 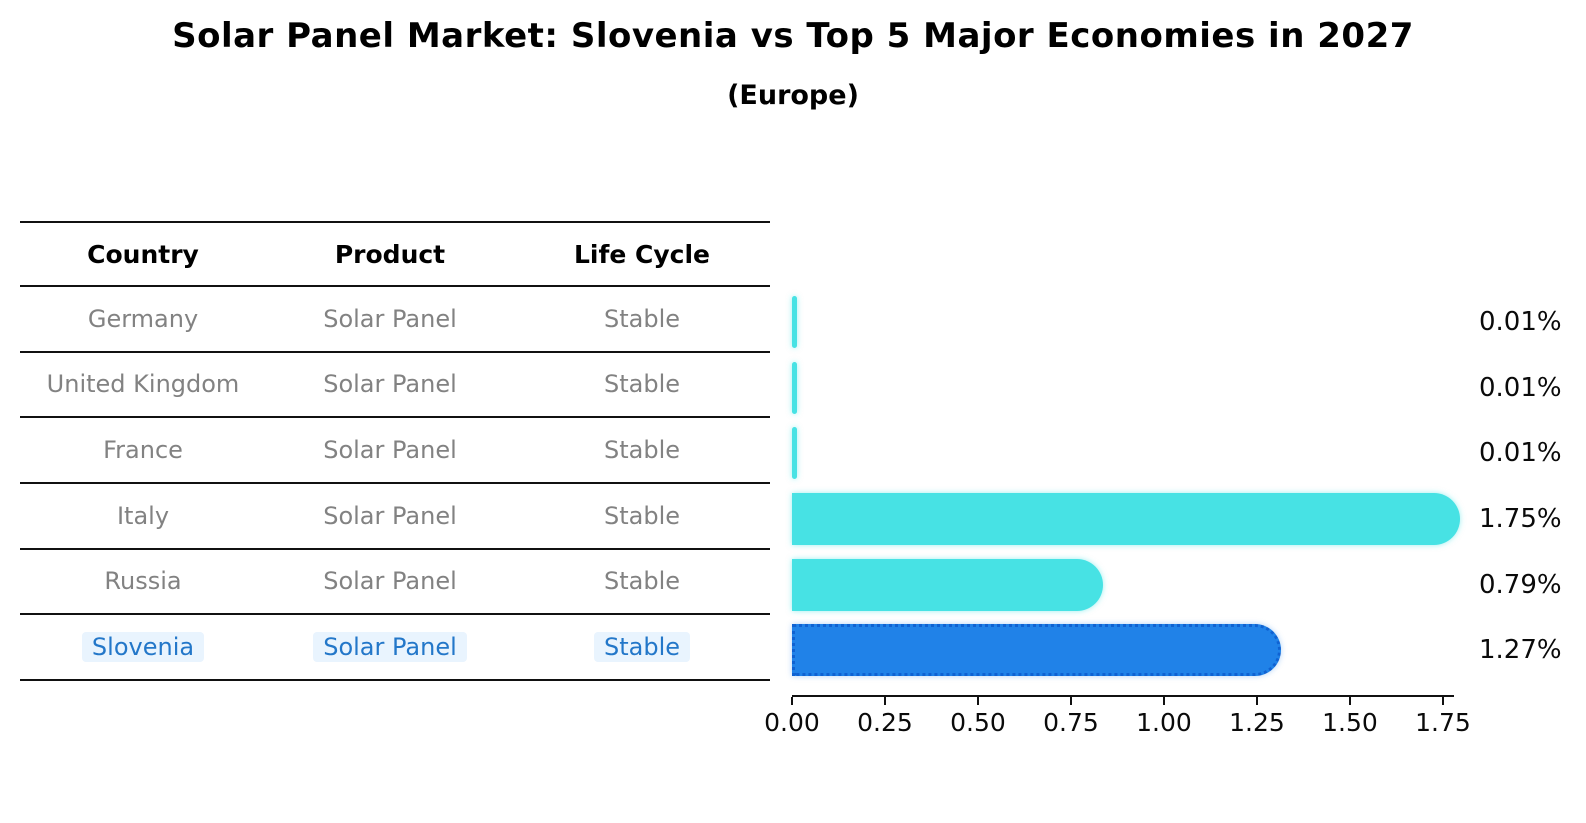 I want to click on table-cell-france-0: France, so click(x=143, y=450).